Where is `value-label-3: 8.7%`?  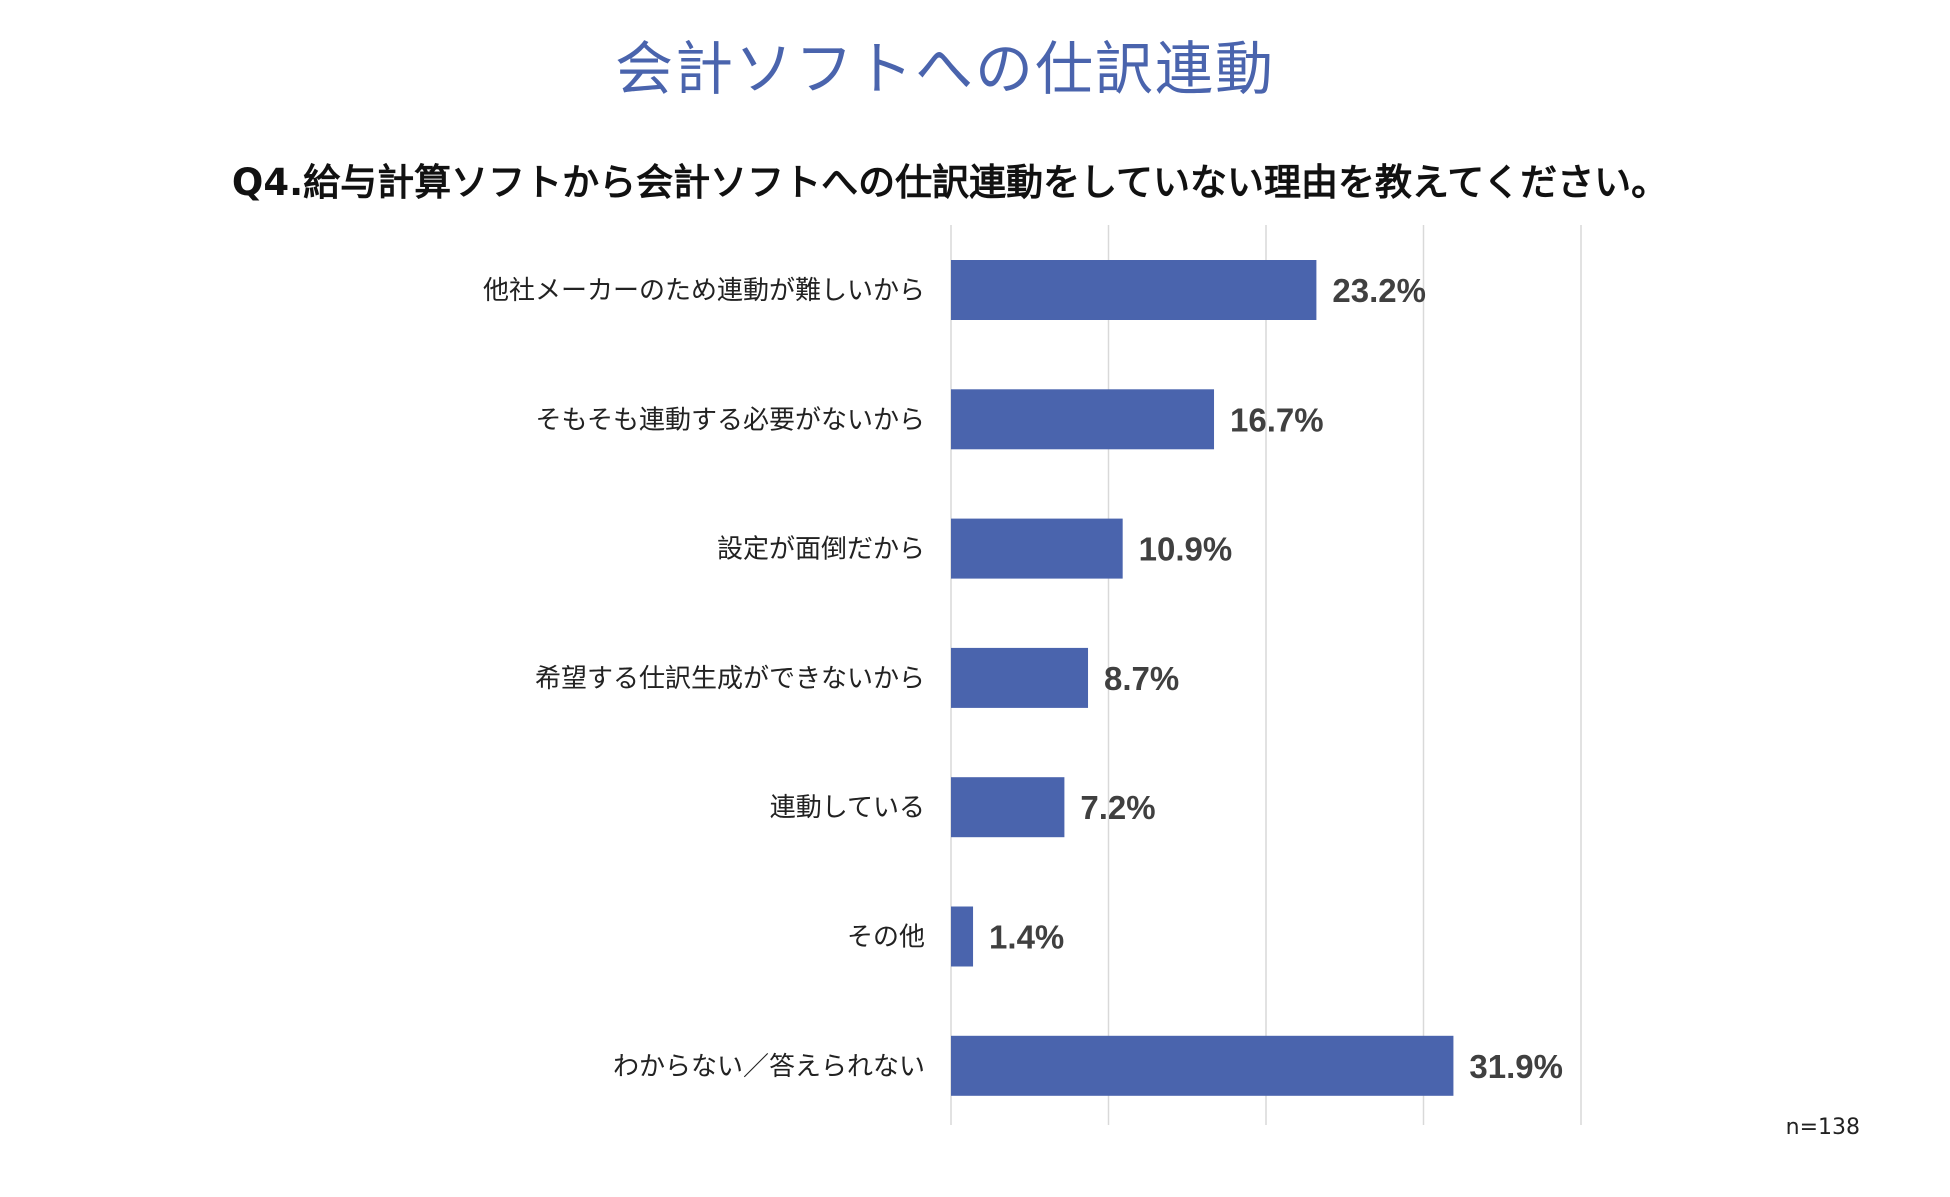
value-label-3: 8.7% is located at coordinates (1141, 678).